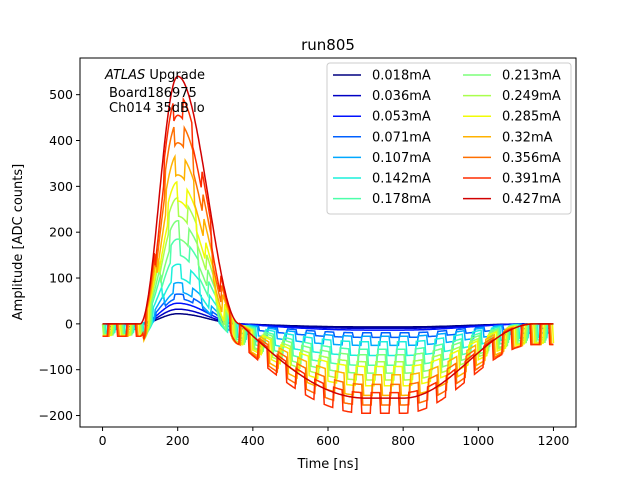  What do you see at coordinates (328, 45) in the screenshot?
I see `chart-title: run805` at bounding box center [328, 45].